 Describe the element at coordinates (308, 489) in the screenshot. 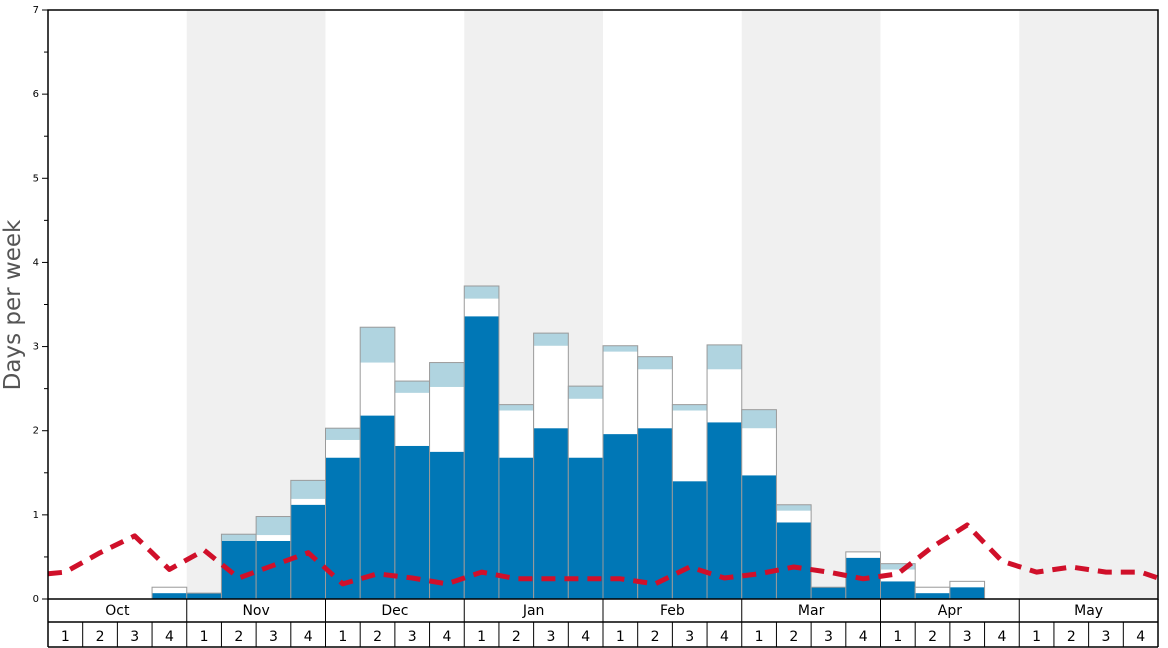

I see `bar-light-nov-w4` at that location.